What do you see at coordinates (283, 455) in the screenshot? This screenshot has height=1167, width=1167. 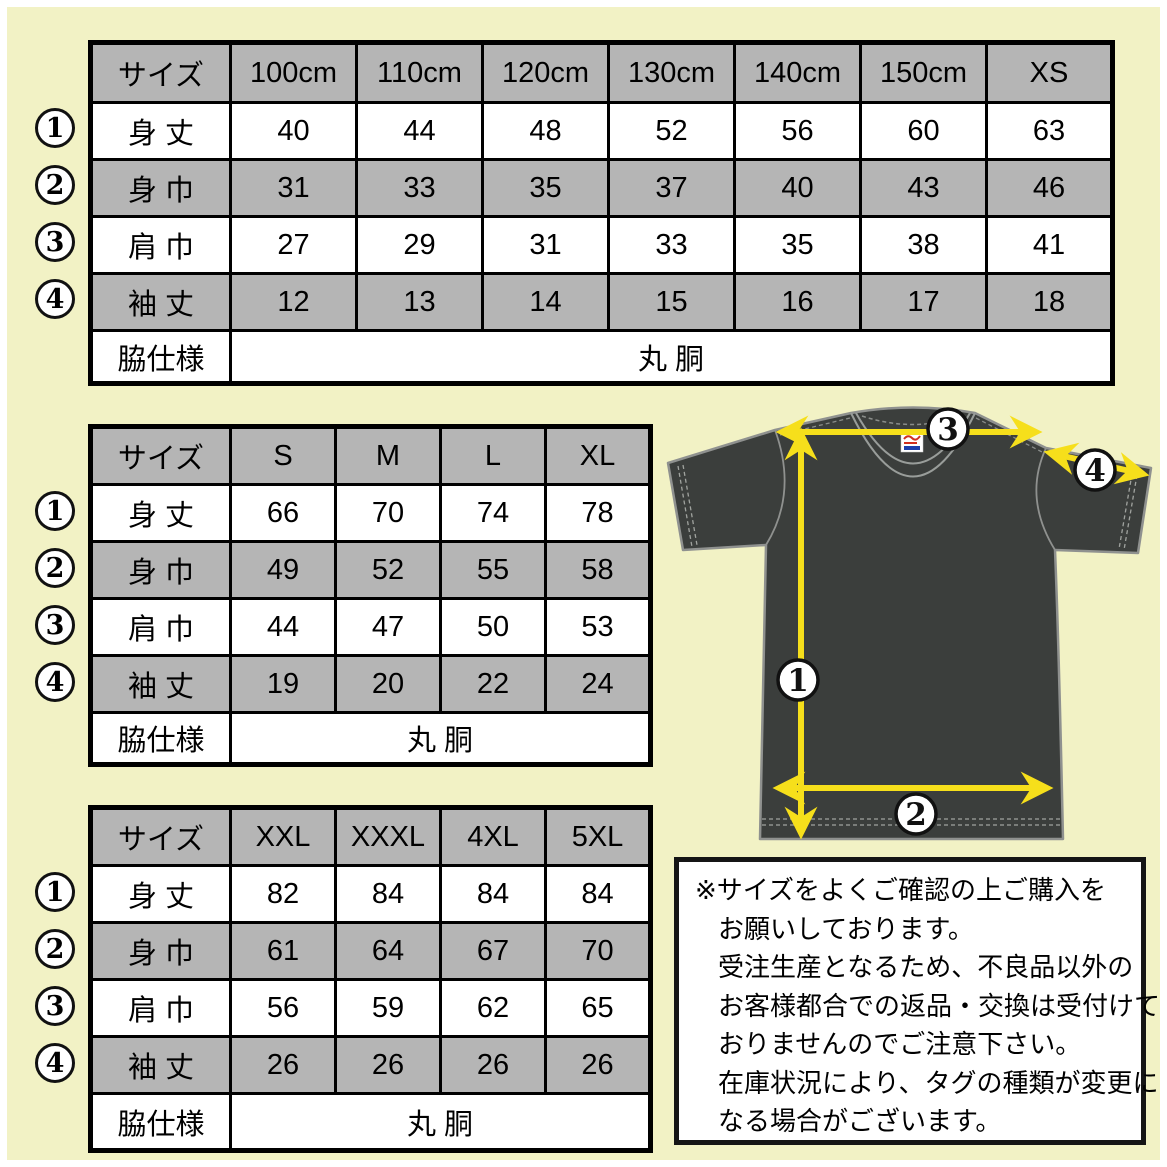 I see `col-header: S` at bounding box center [283, 455].